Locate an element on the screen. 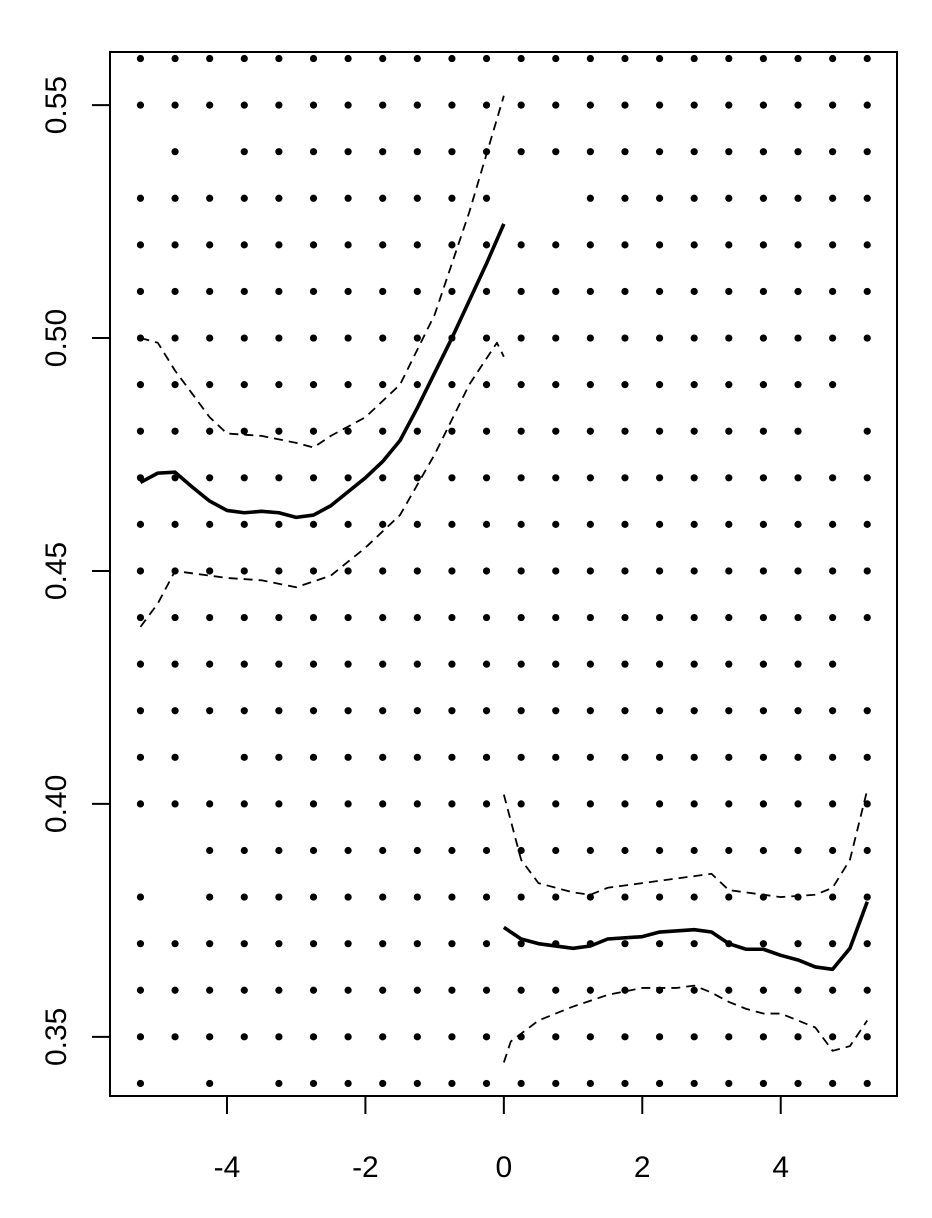 This screenshot has width=932, height=1218. y-tick-label: 0.55 is located at coordinates (56, 105).